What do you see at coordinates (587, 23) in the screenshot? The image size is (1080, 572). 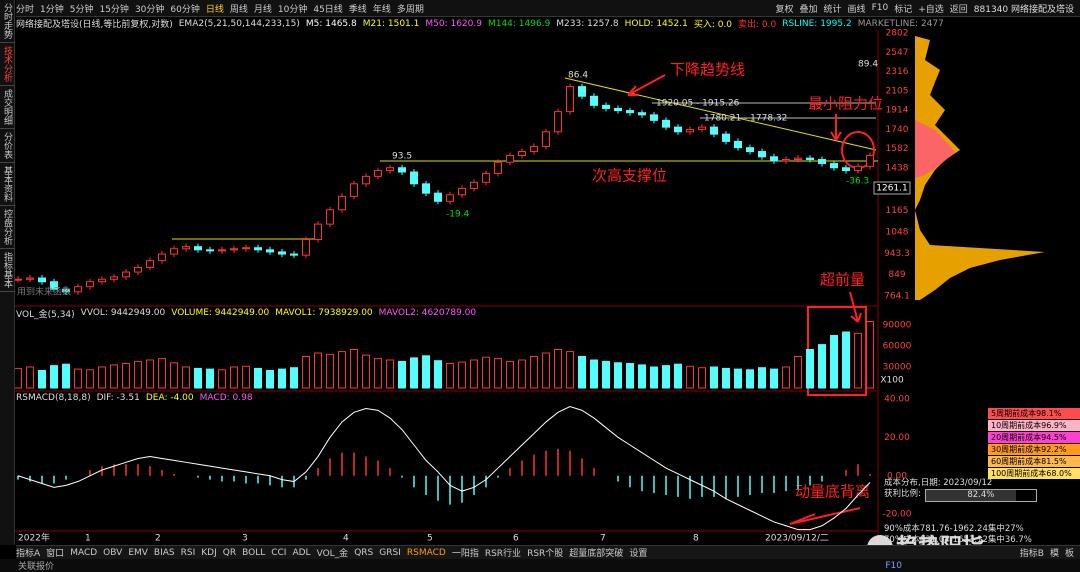 I see `legend-item: M233: 1257.8` at bounding box center [587, 23].